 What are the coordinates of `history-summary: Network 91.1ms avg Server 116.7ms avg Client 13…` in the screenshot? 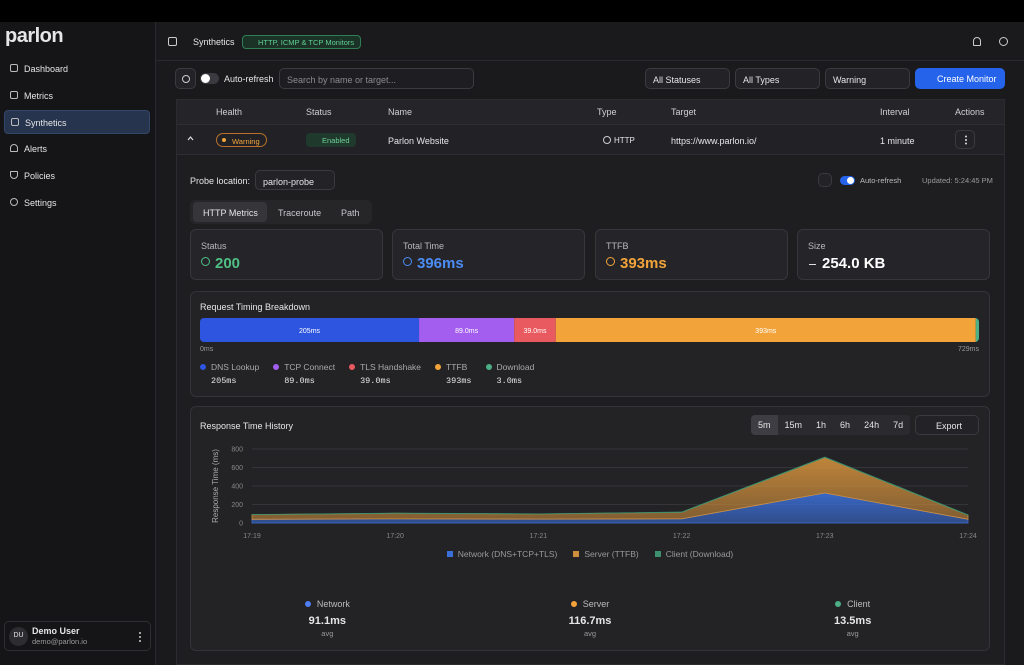 It's located at (590, 618).